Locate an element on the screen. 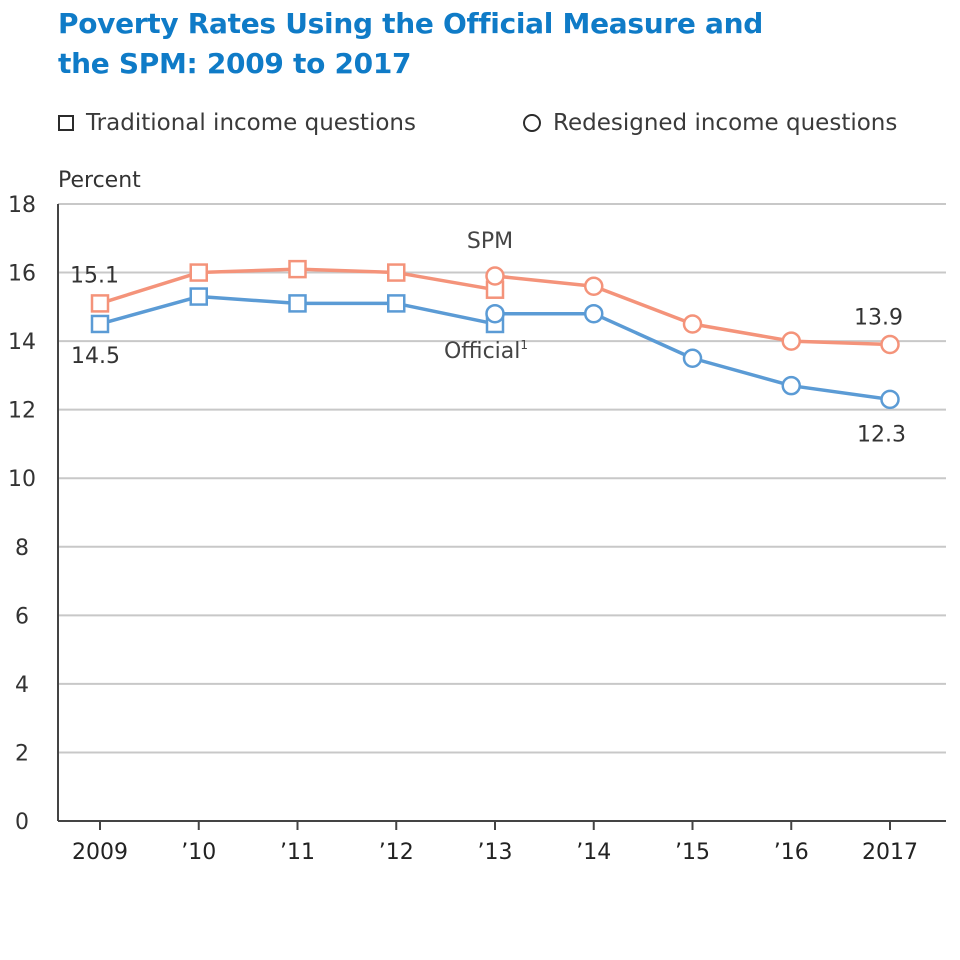 The height and width of the screenshot is (960, 960). x-tick-label-4: ’13 is located at coordinates (495, 852).